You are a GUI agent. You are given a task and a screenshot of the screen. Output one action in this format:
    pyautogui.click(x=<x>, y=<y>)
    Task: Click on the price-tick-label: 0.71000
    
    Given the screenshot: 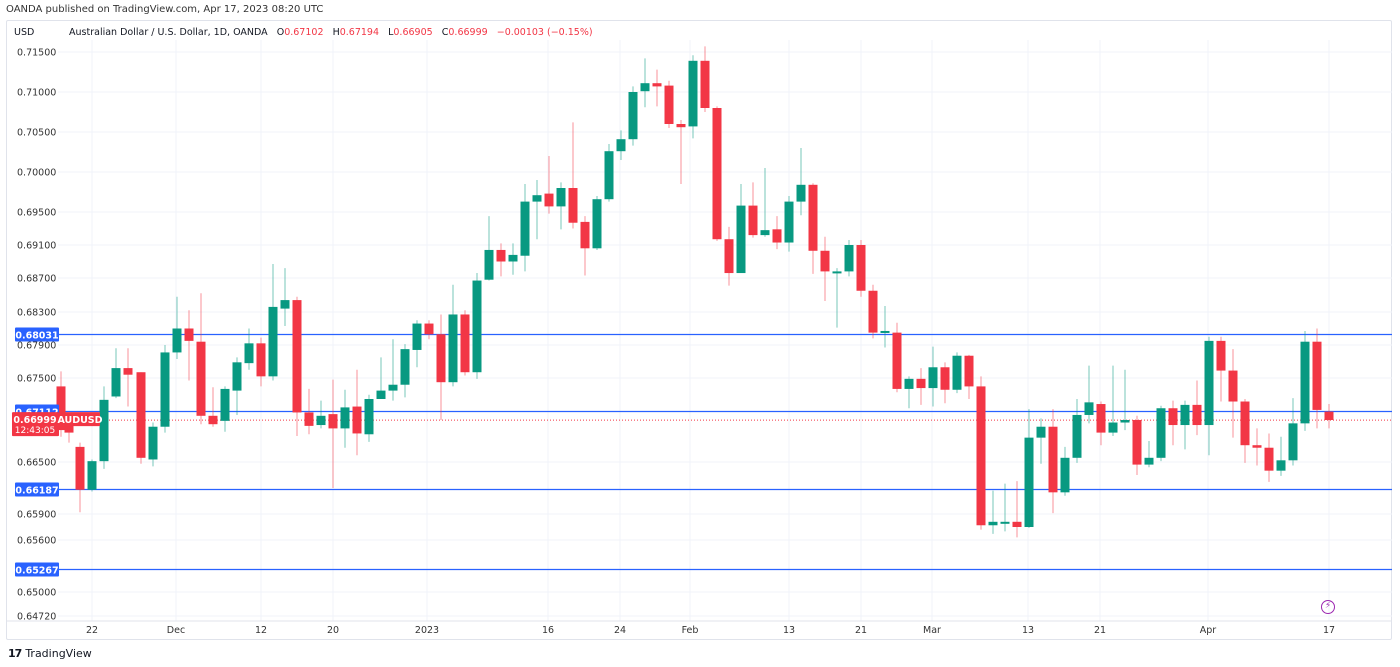 What is the action you would take?
    pyautogui.click(x=36, y=93)
    